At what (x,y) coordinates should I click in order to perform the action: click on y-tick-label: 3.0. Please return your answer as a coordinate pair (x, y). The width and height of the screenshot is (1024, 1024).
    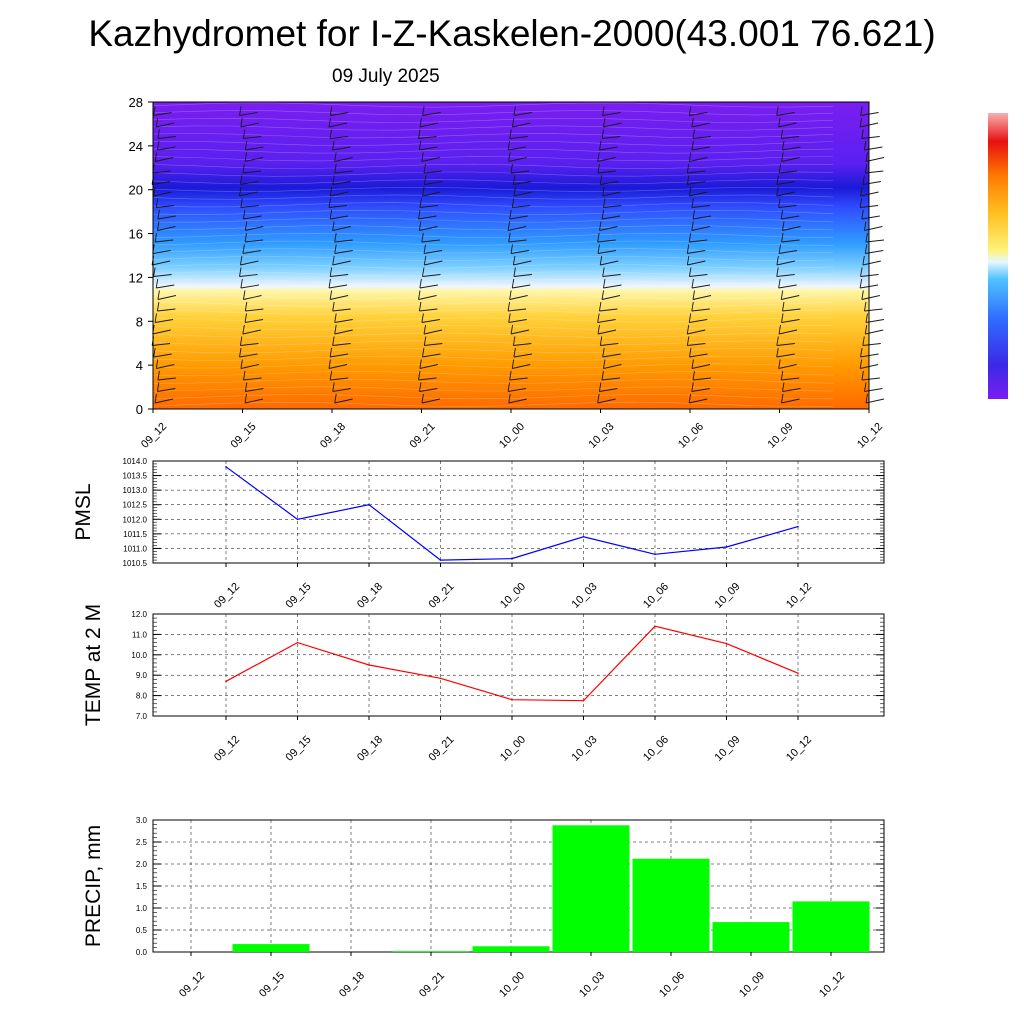
    Looking at the image, I should click on (142, 820).